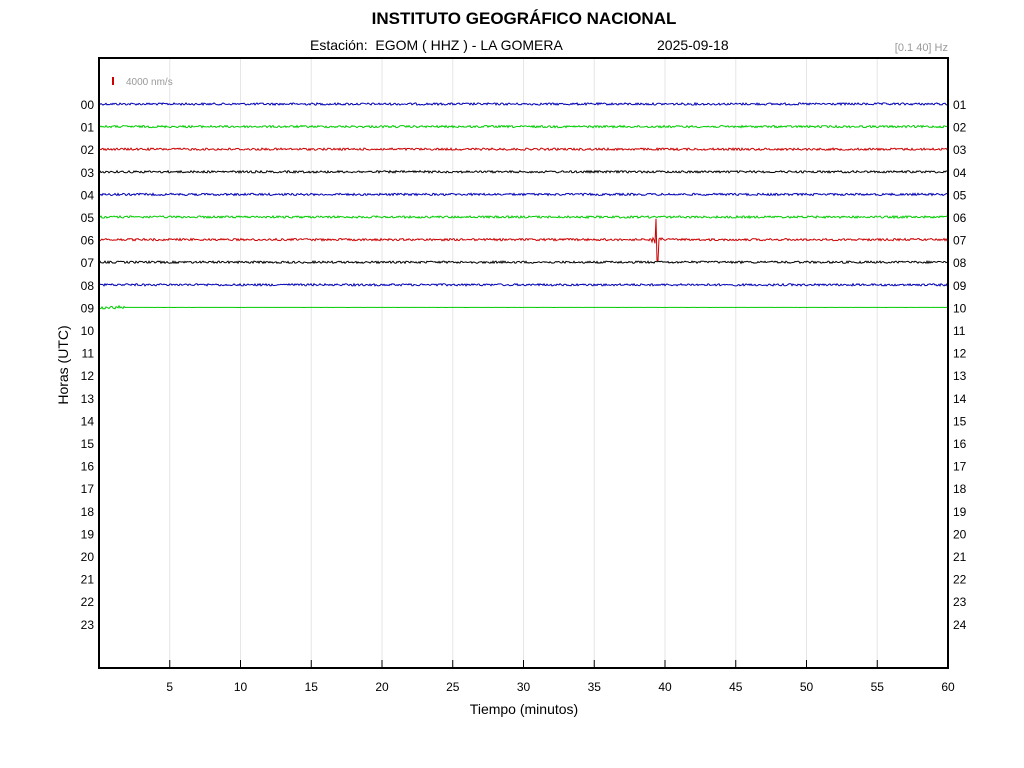  I want to click on left-hour-label-20: 20, so click(88, 557).